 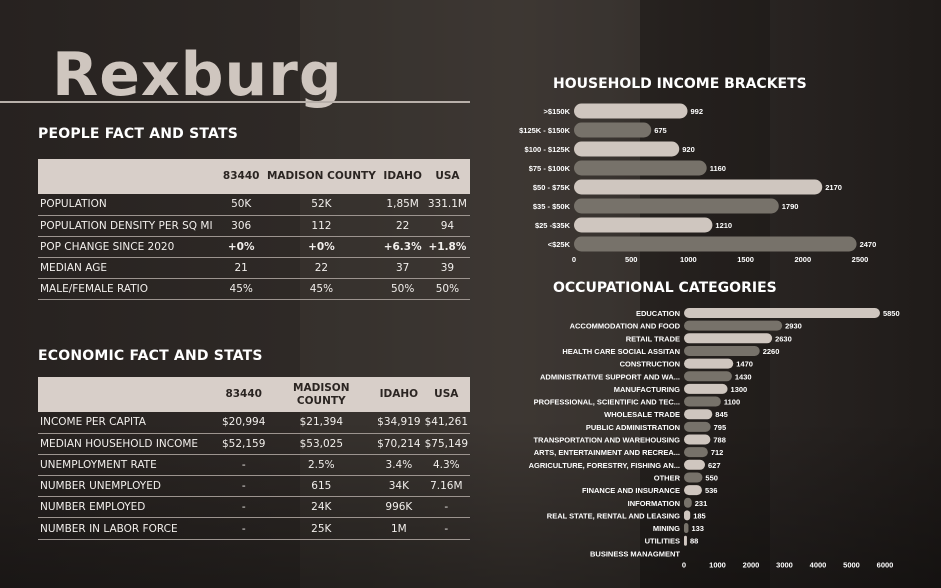 What do you see at coordinates (244, 443) in the screenshot?
I see `table-cell: $52,159` at bounding box center [244, 443].